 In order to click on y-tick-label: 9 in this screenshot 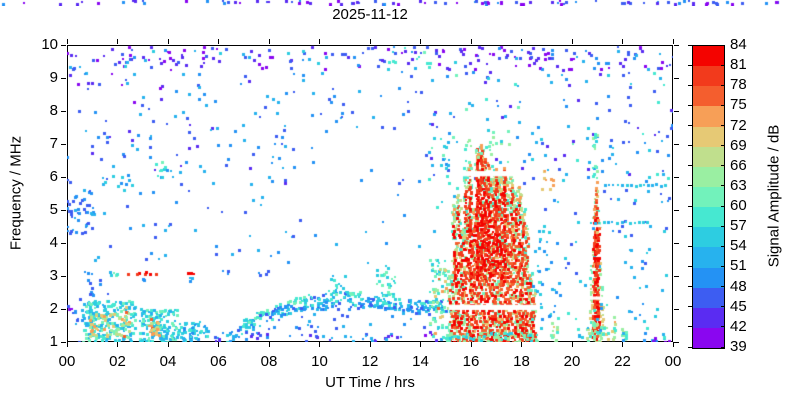, I will do `click(53, 77)`.